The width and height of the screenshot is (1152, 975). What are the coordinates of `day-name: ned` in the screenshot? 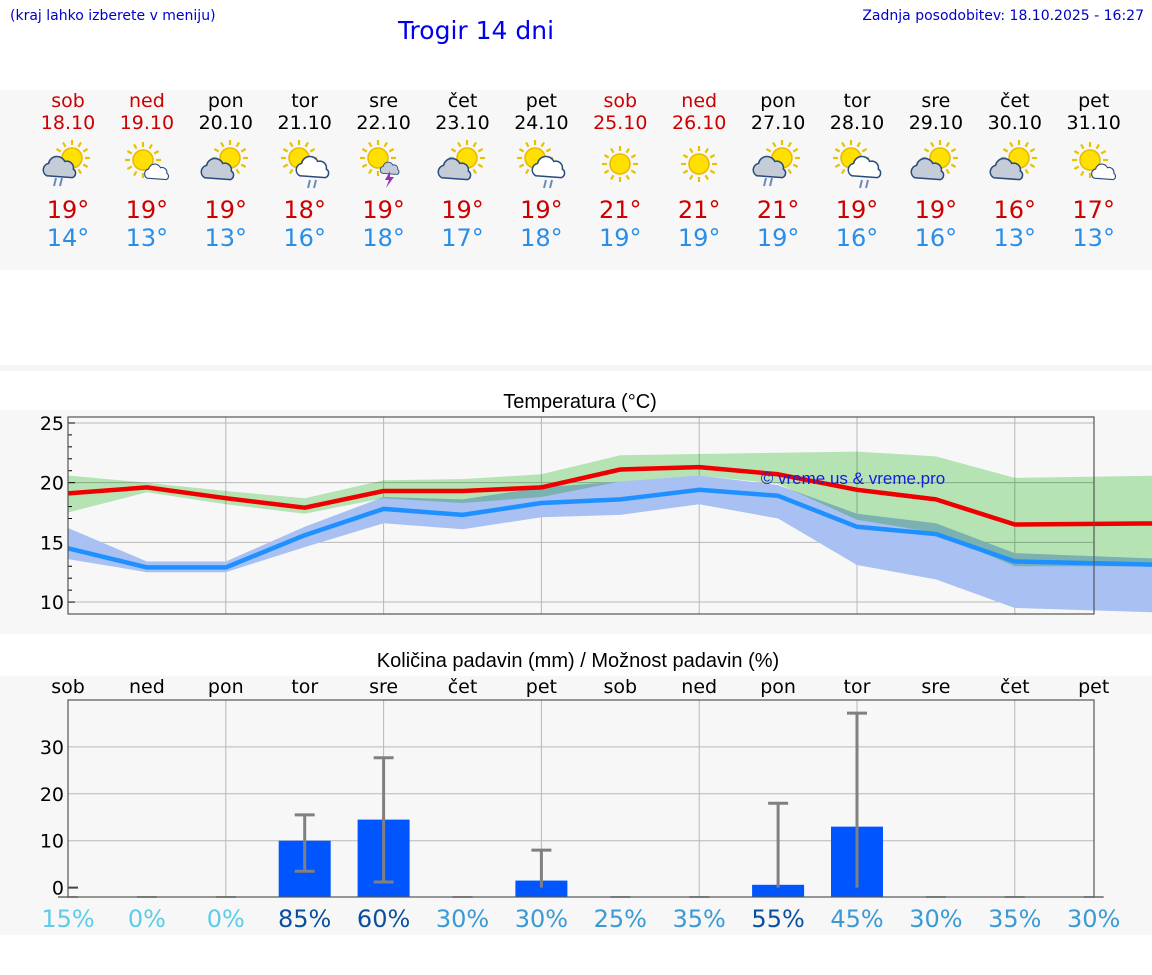 It's located at (699, 101).